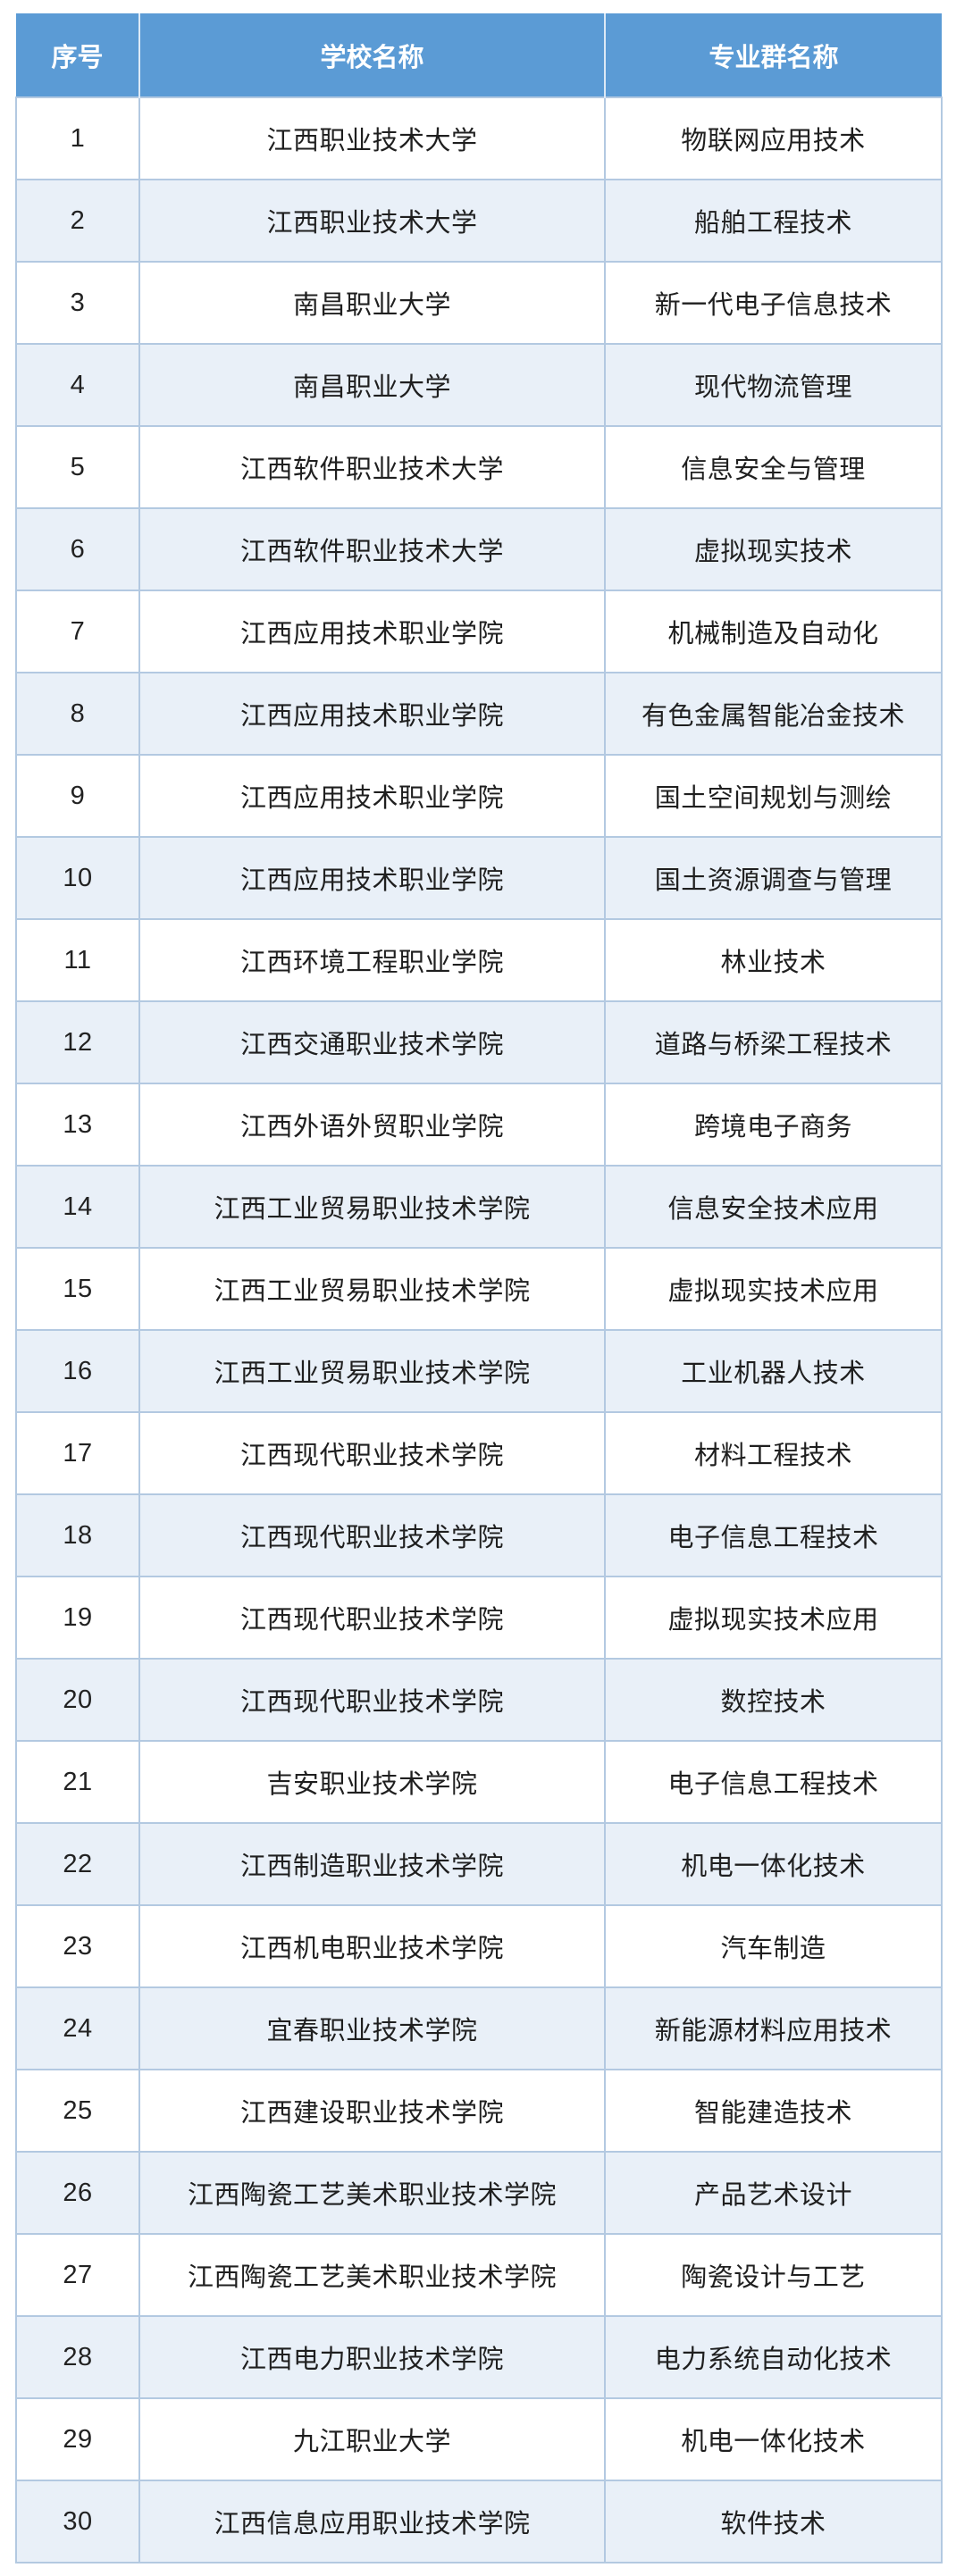 The width and height of the screenshot is (956, 2576). I want to click on table-row: 11 江西环境工程职业学院 林业技术, so click(479, 960).